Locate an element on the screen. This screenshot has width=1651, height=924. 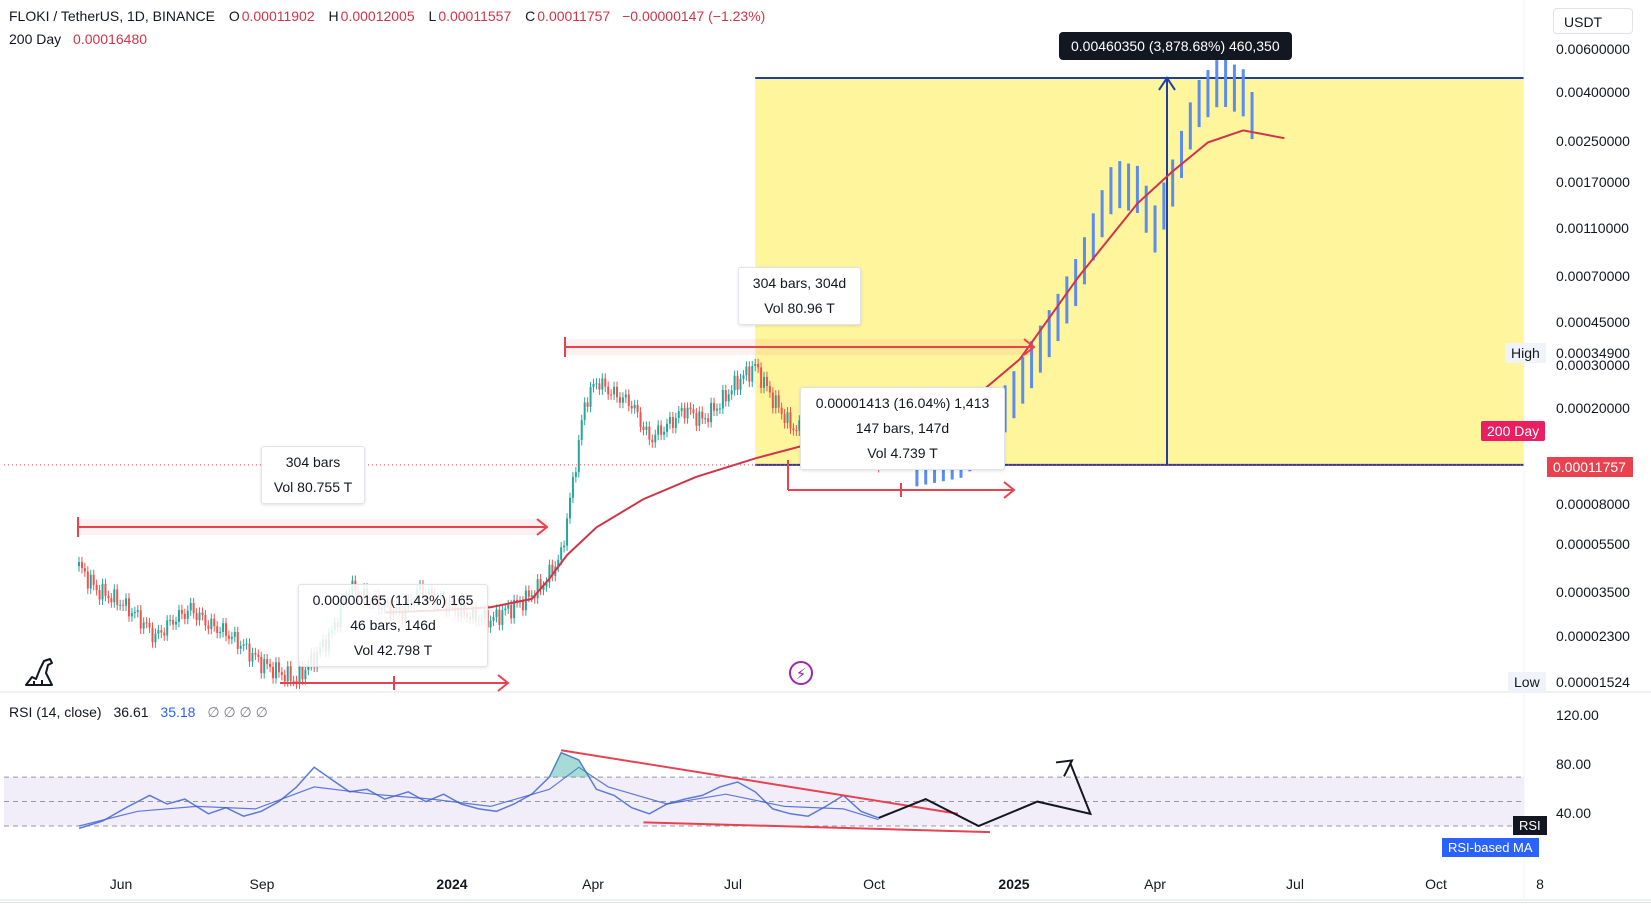
last-price-tag: 0.00011757 is located at coordinates (1590, 467).